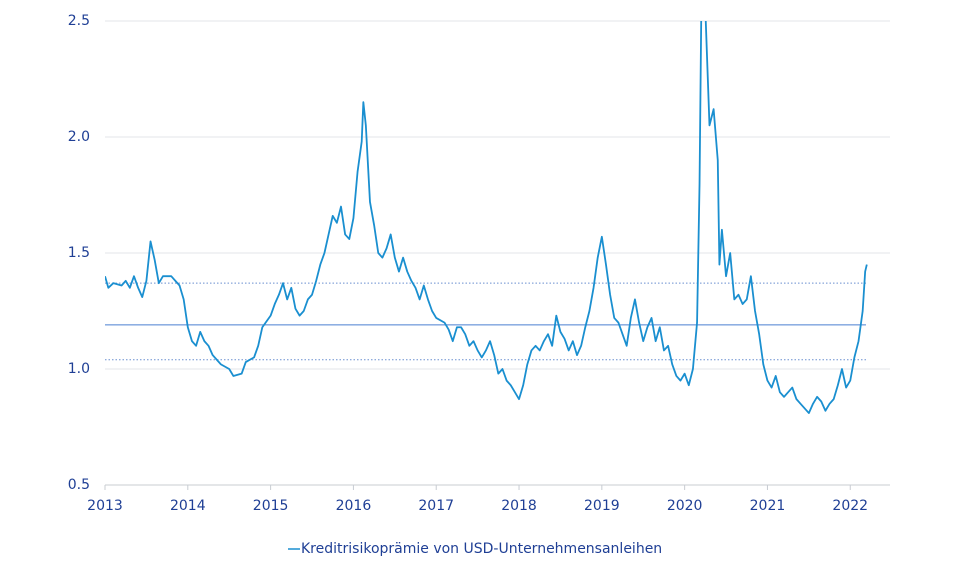 Image resolution: width=960 pixels, height=569 pixels. Describe the element at coordinates (188, 506) in the screenshot. I see `x-tick-label: 2014` at that location.